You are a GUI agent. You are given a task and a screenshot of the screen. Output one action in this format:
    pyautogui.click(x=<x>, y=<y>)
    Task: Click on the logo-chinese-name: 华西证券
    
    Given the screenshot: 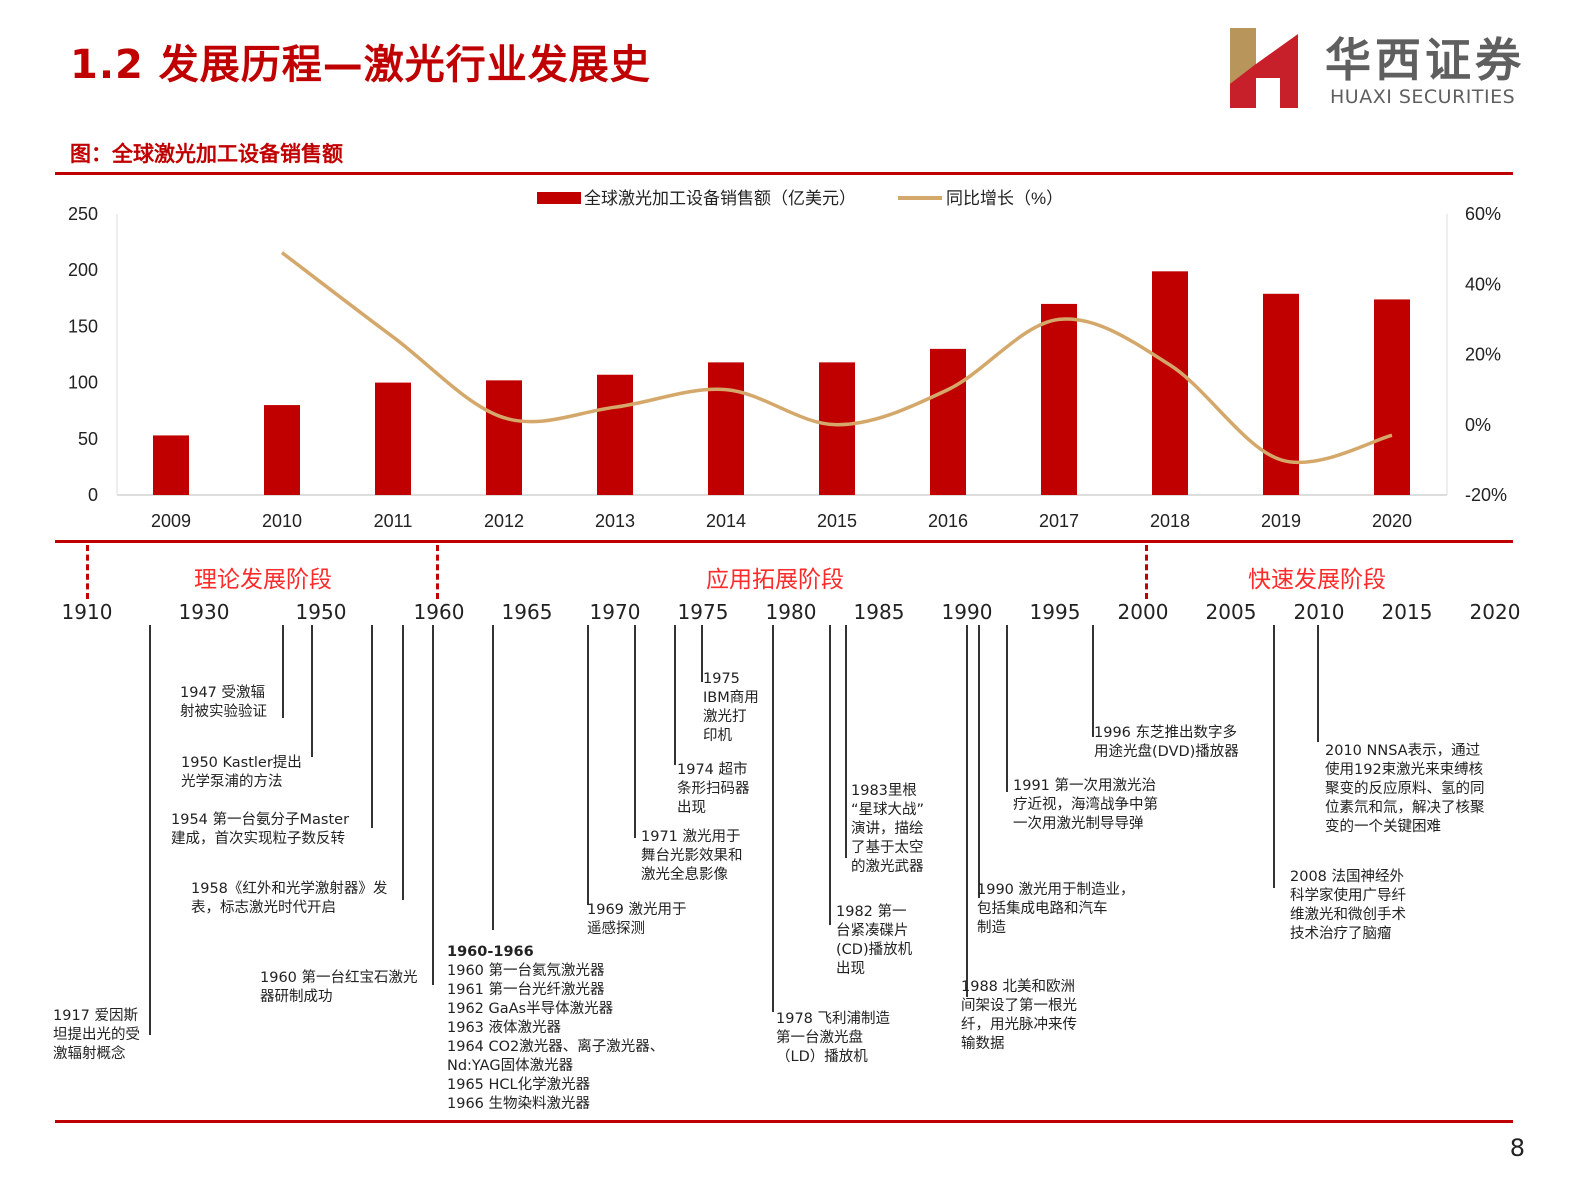 What is the action you would take?
    pyautogui.click(x=1425, y=60)
    